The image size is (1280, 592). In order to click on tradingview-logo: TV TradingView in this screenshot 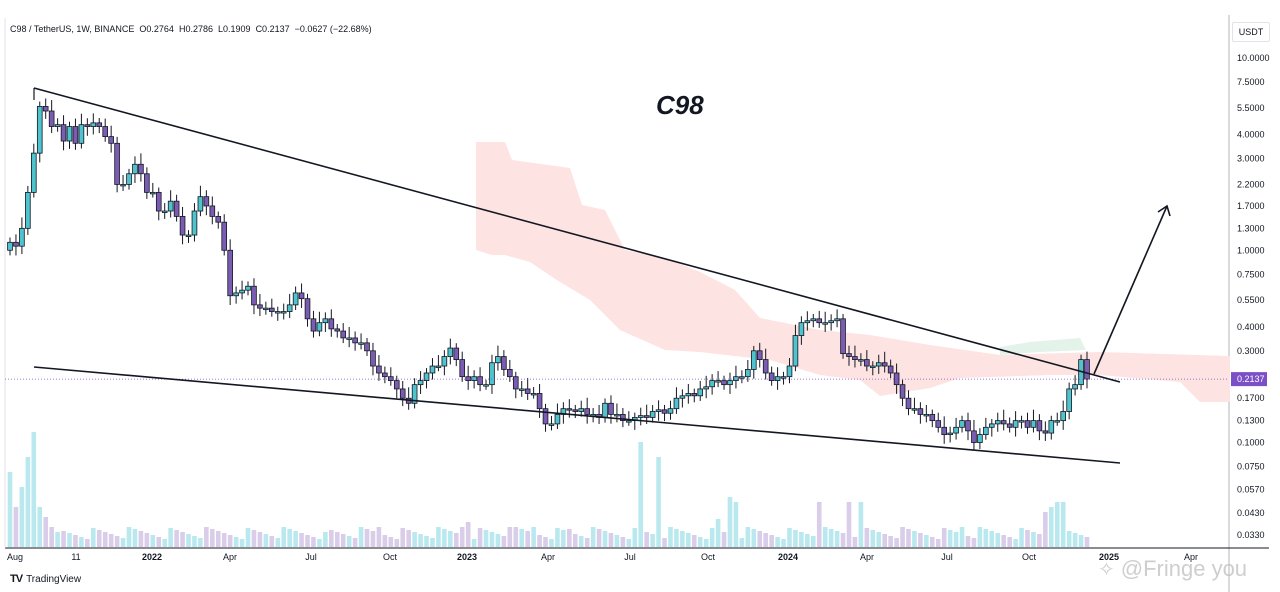, I will do `click(45, 579)`.